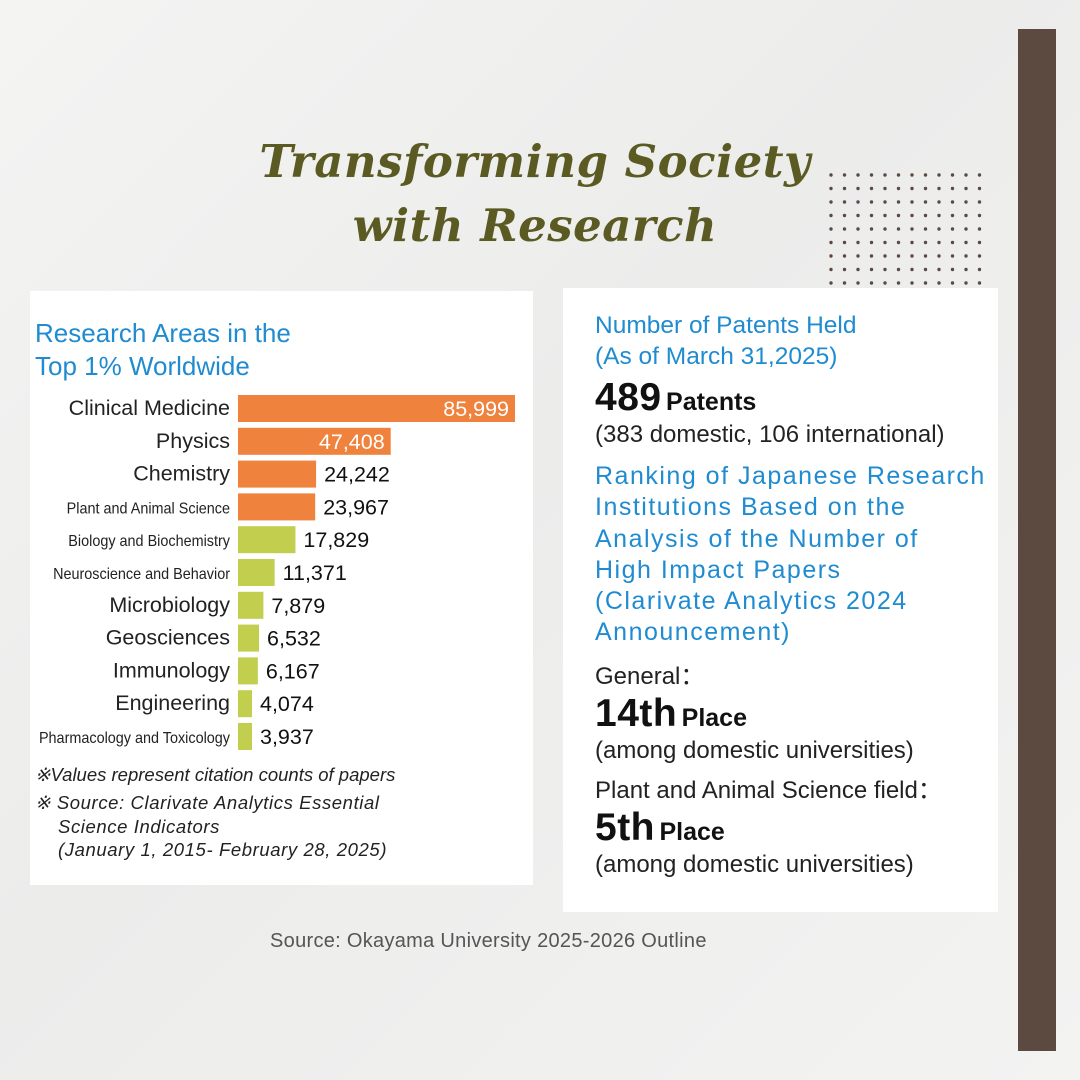  I want to click on category-label: Geosciences, so click(168, 638).